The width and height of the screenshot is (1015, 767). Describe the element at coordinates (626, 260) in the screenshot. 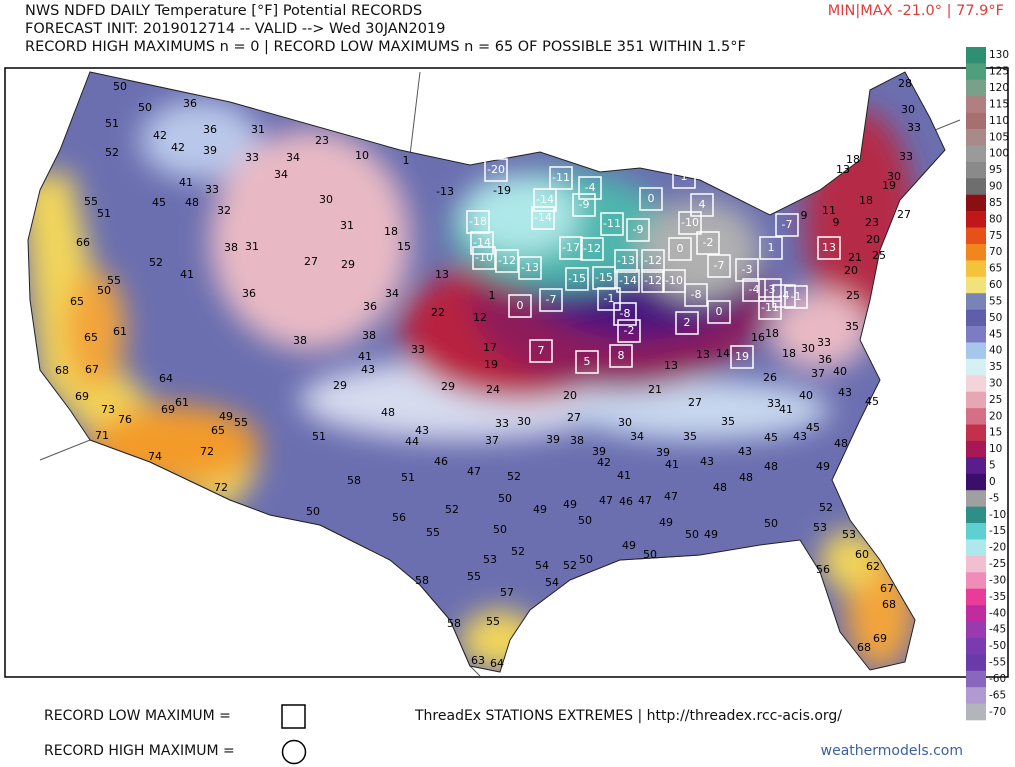

I see `record-value: -13` at that location.